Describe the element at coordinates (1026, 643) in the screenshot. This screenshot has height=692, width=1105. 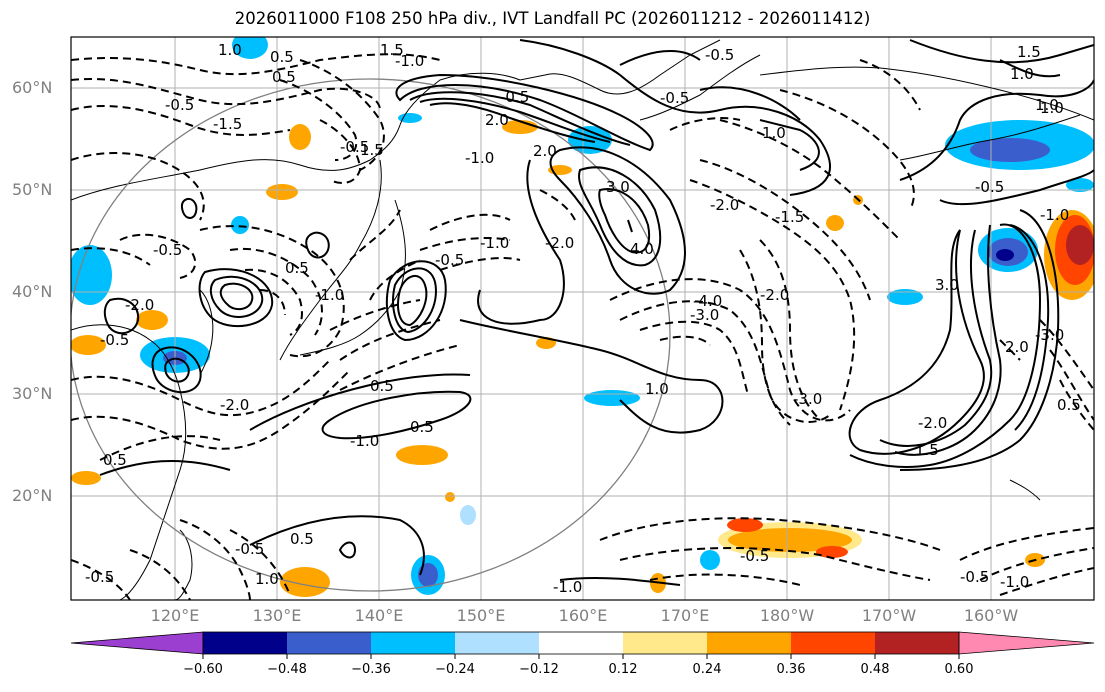
I see `colorbar-extend-high` at that location.